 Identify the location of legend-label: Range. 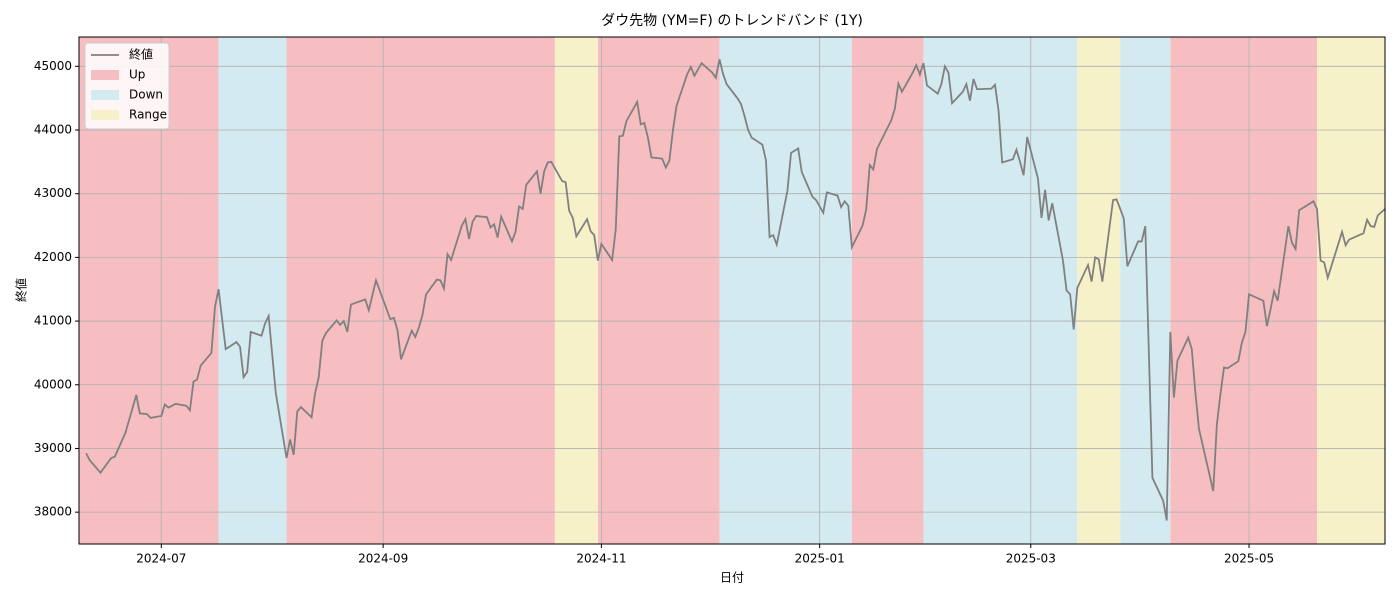
(148, 115).